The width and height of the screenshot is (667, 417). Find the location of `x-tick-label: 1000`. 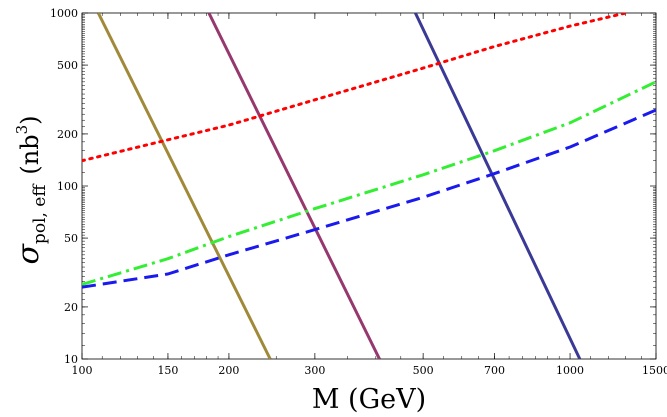

x-tick-label: 1000 is located at coordinates (570, 370).